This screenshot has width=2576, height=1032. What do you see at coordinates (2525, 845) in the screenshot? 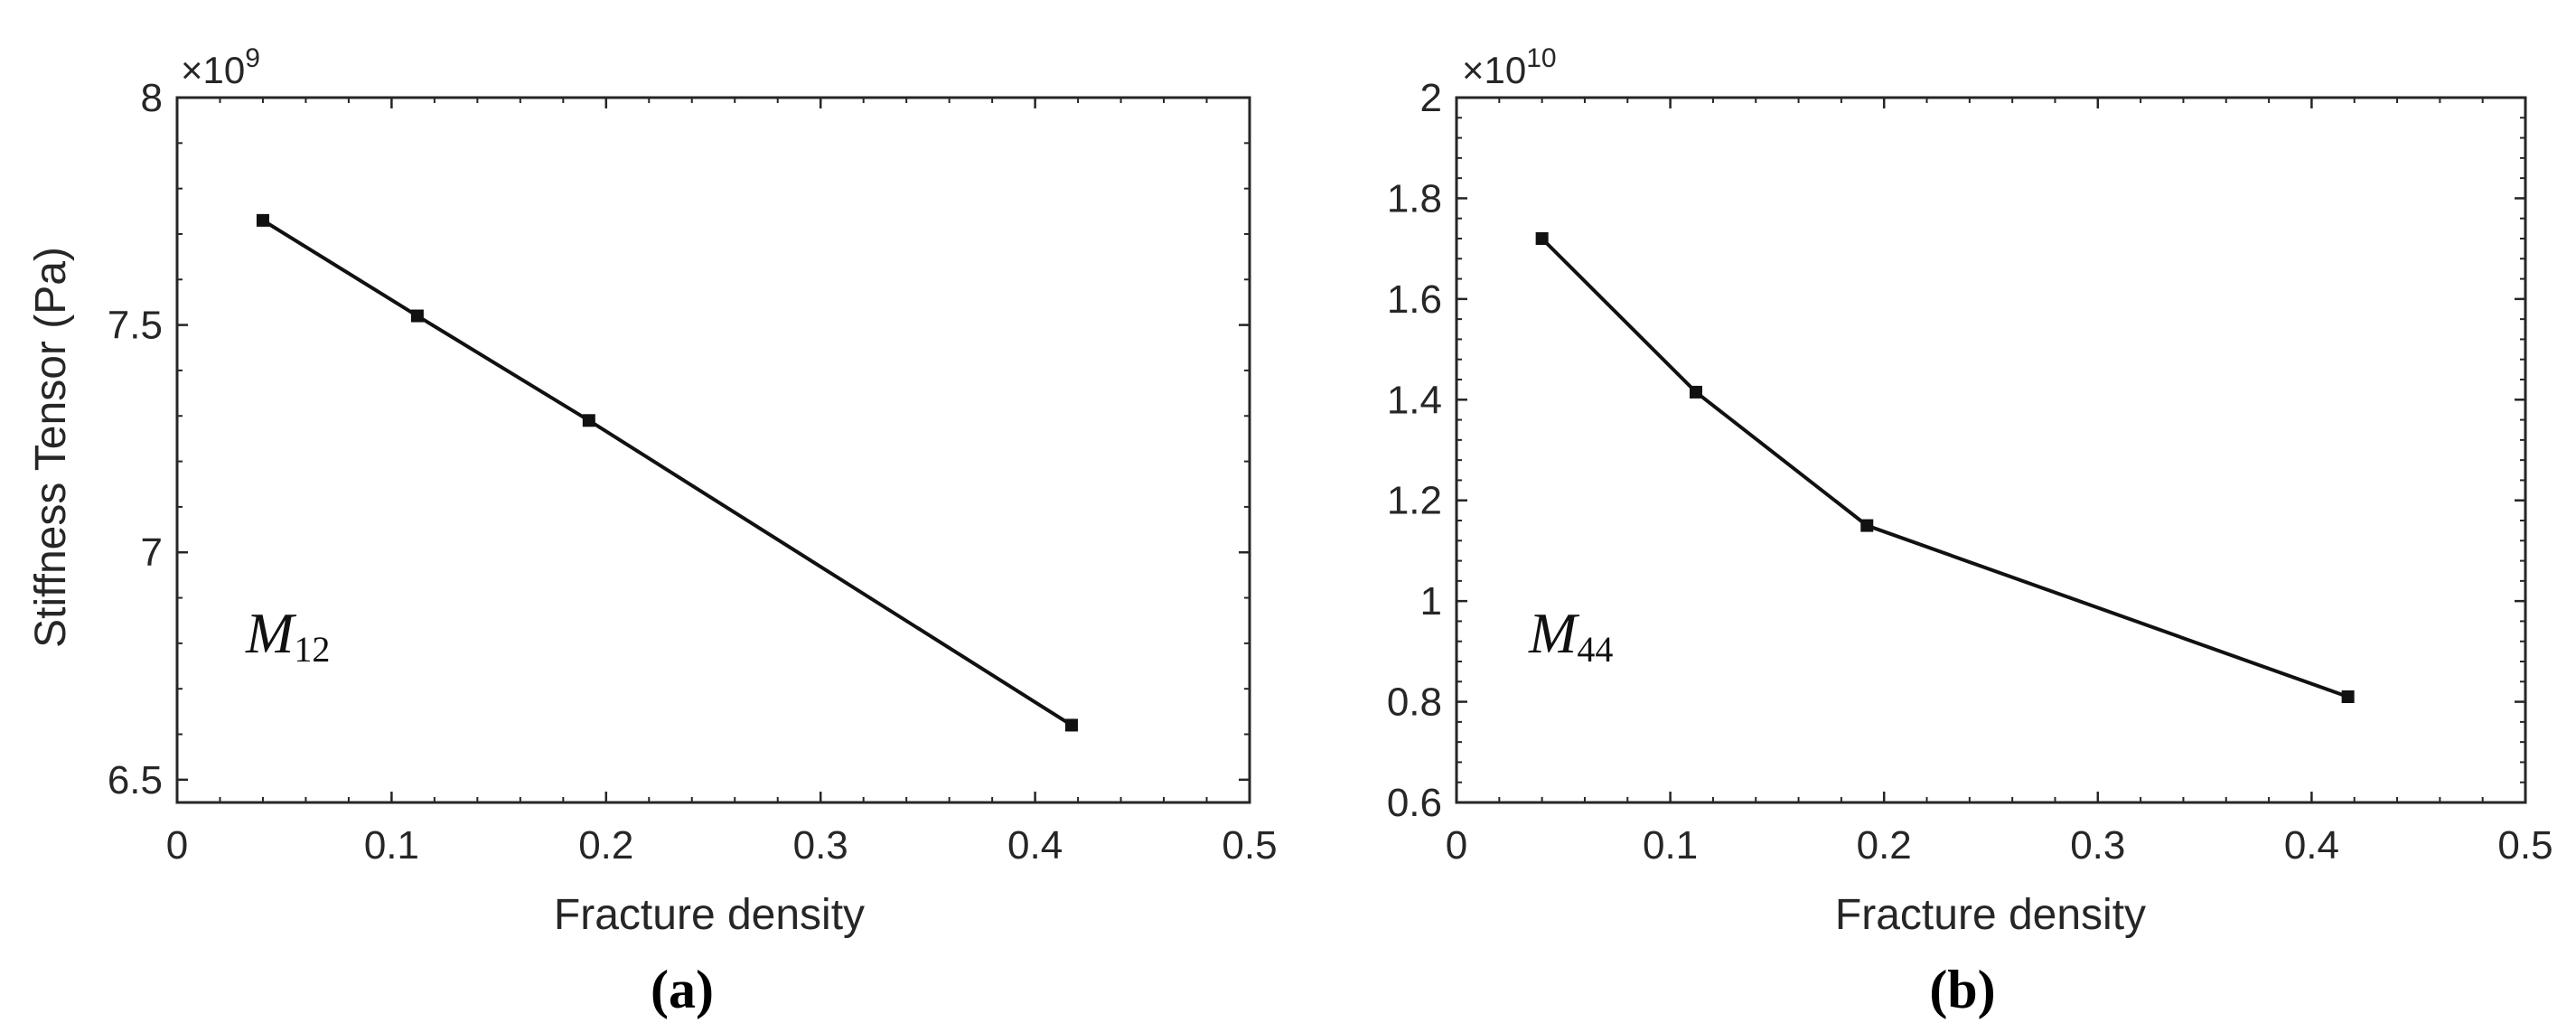
I see `panel-b-x-tick-label: 0.5` at bounding box center [2525, 845].